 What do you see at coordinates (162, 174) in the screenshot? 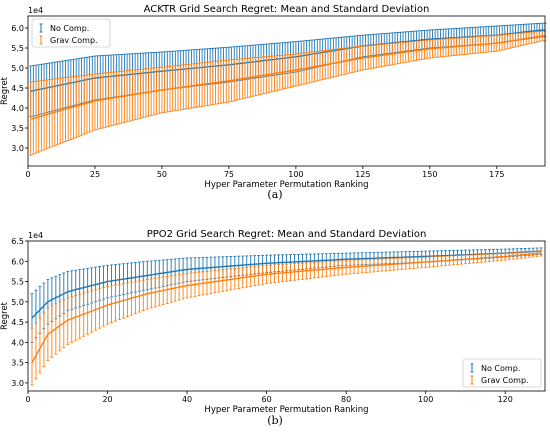
I see `x-tick-label: 50` at bounding box center [162, 174].